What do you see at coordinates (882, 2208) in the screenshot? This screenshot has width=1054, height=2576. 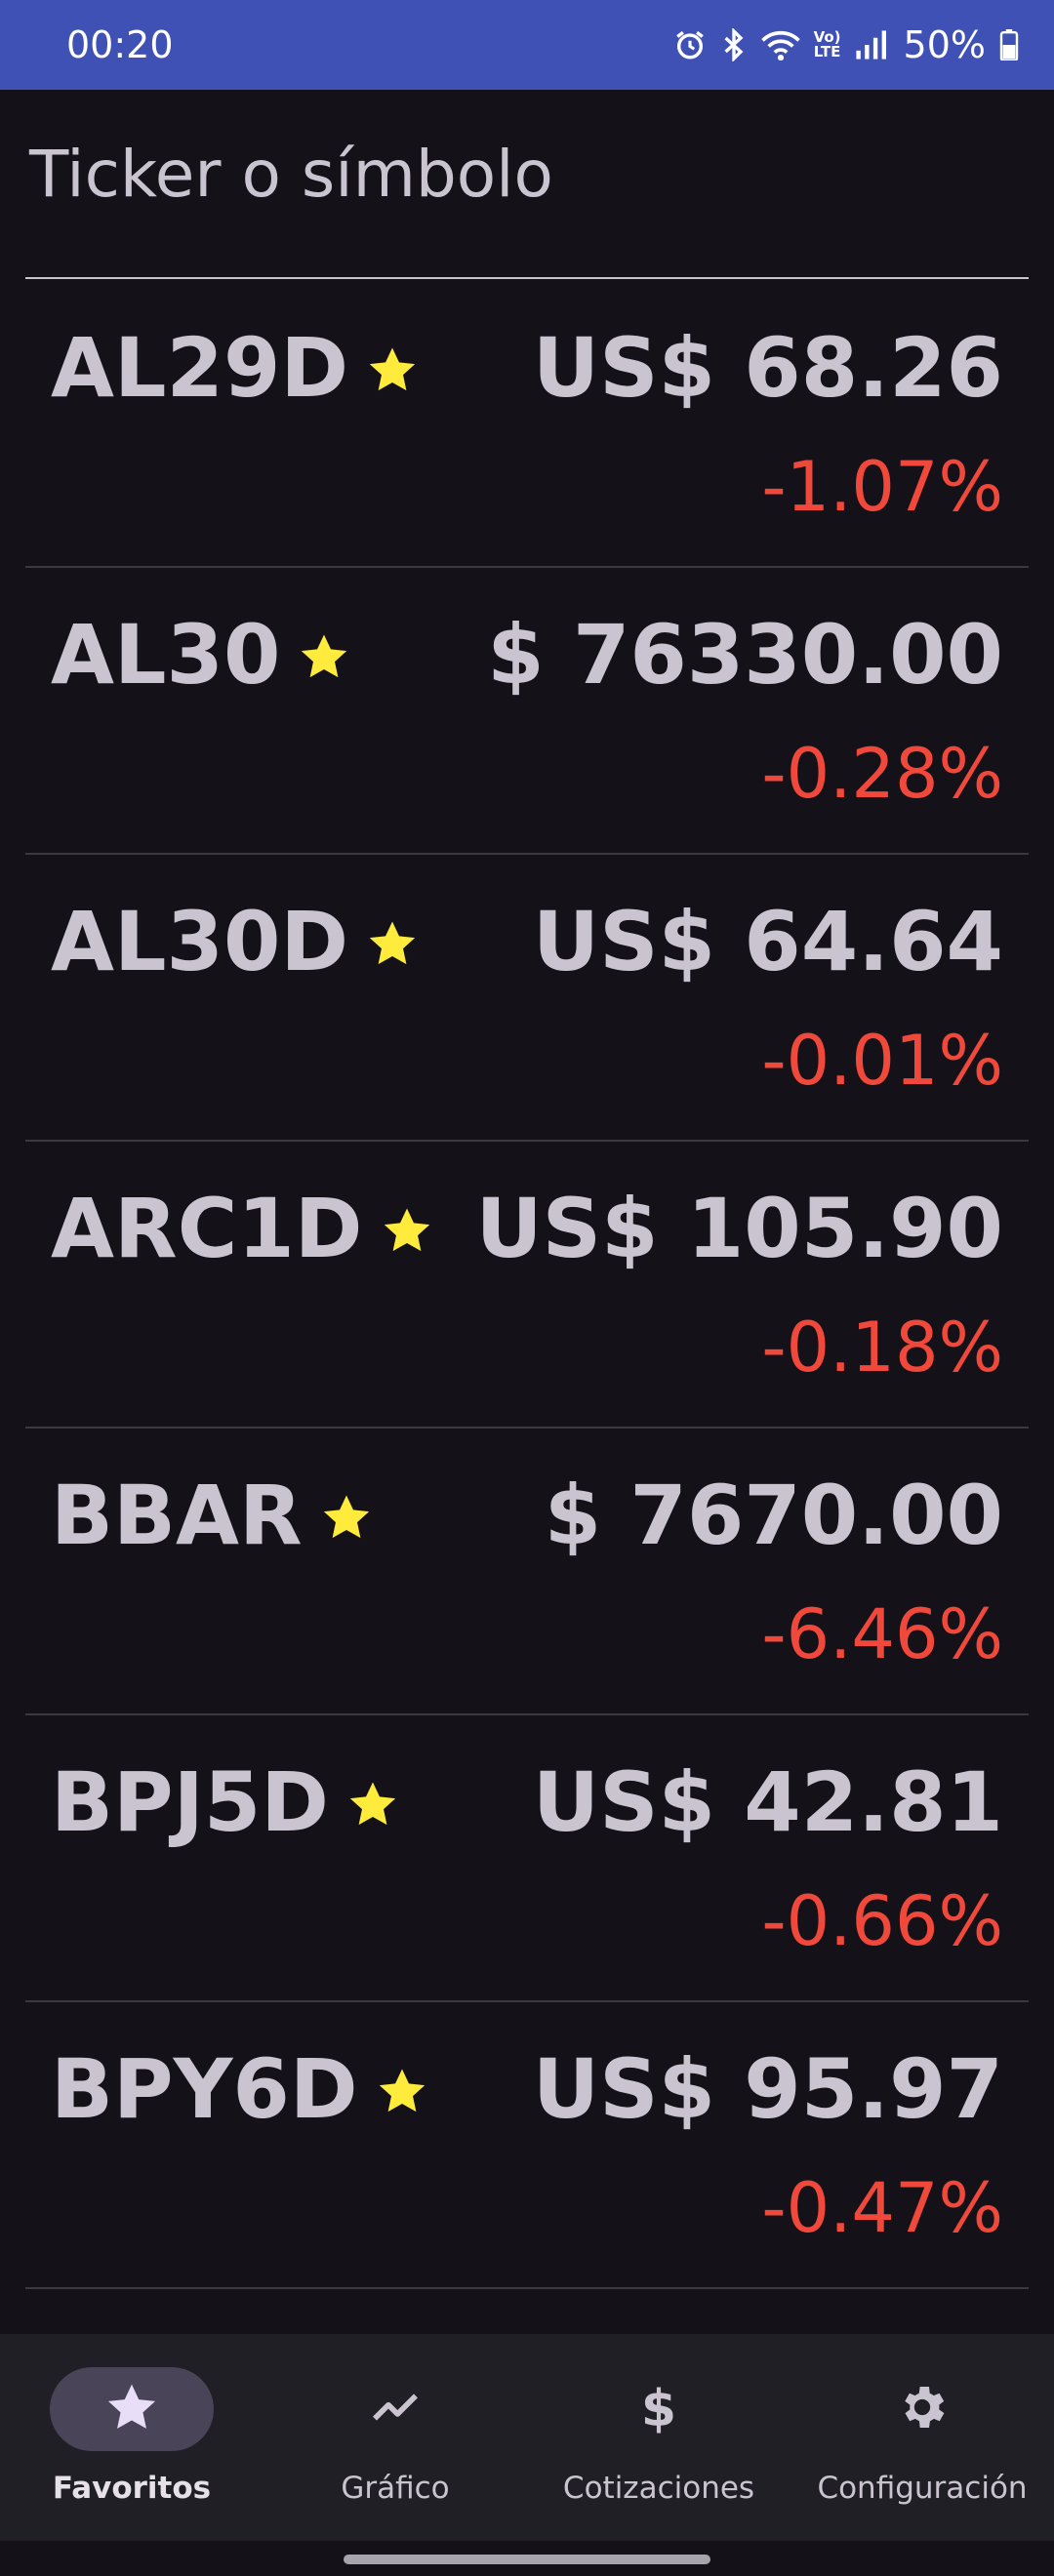 I see `quote-change: -0.47%` at bounding box center [882, 2208].